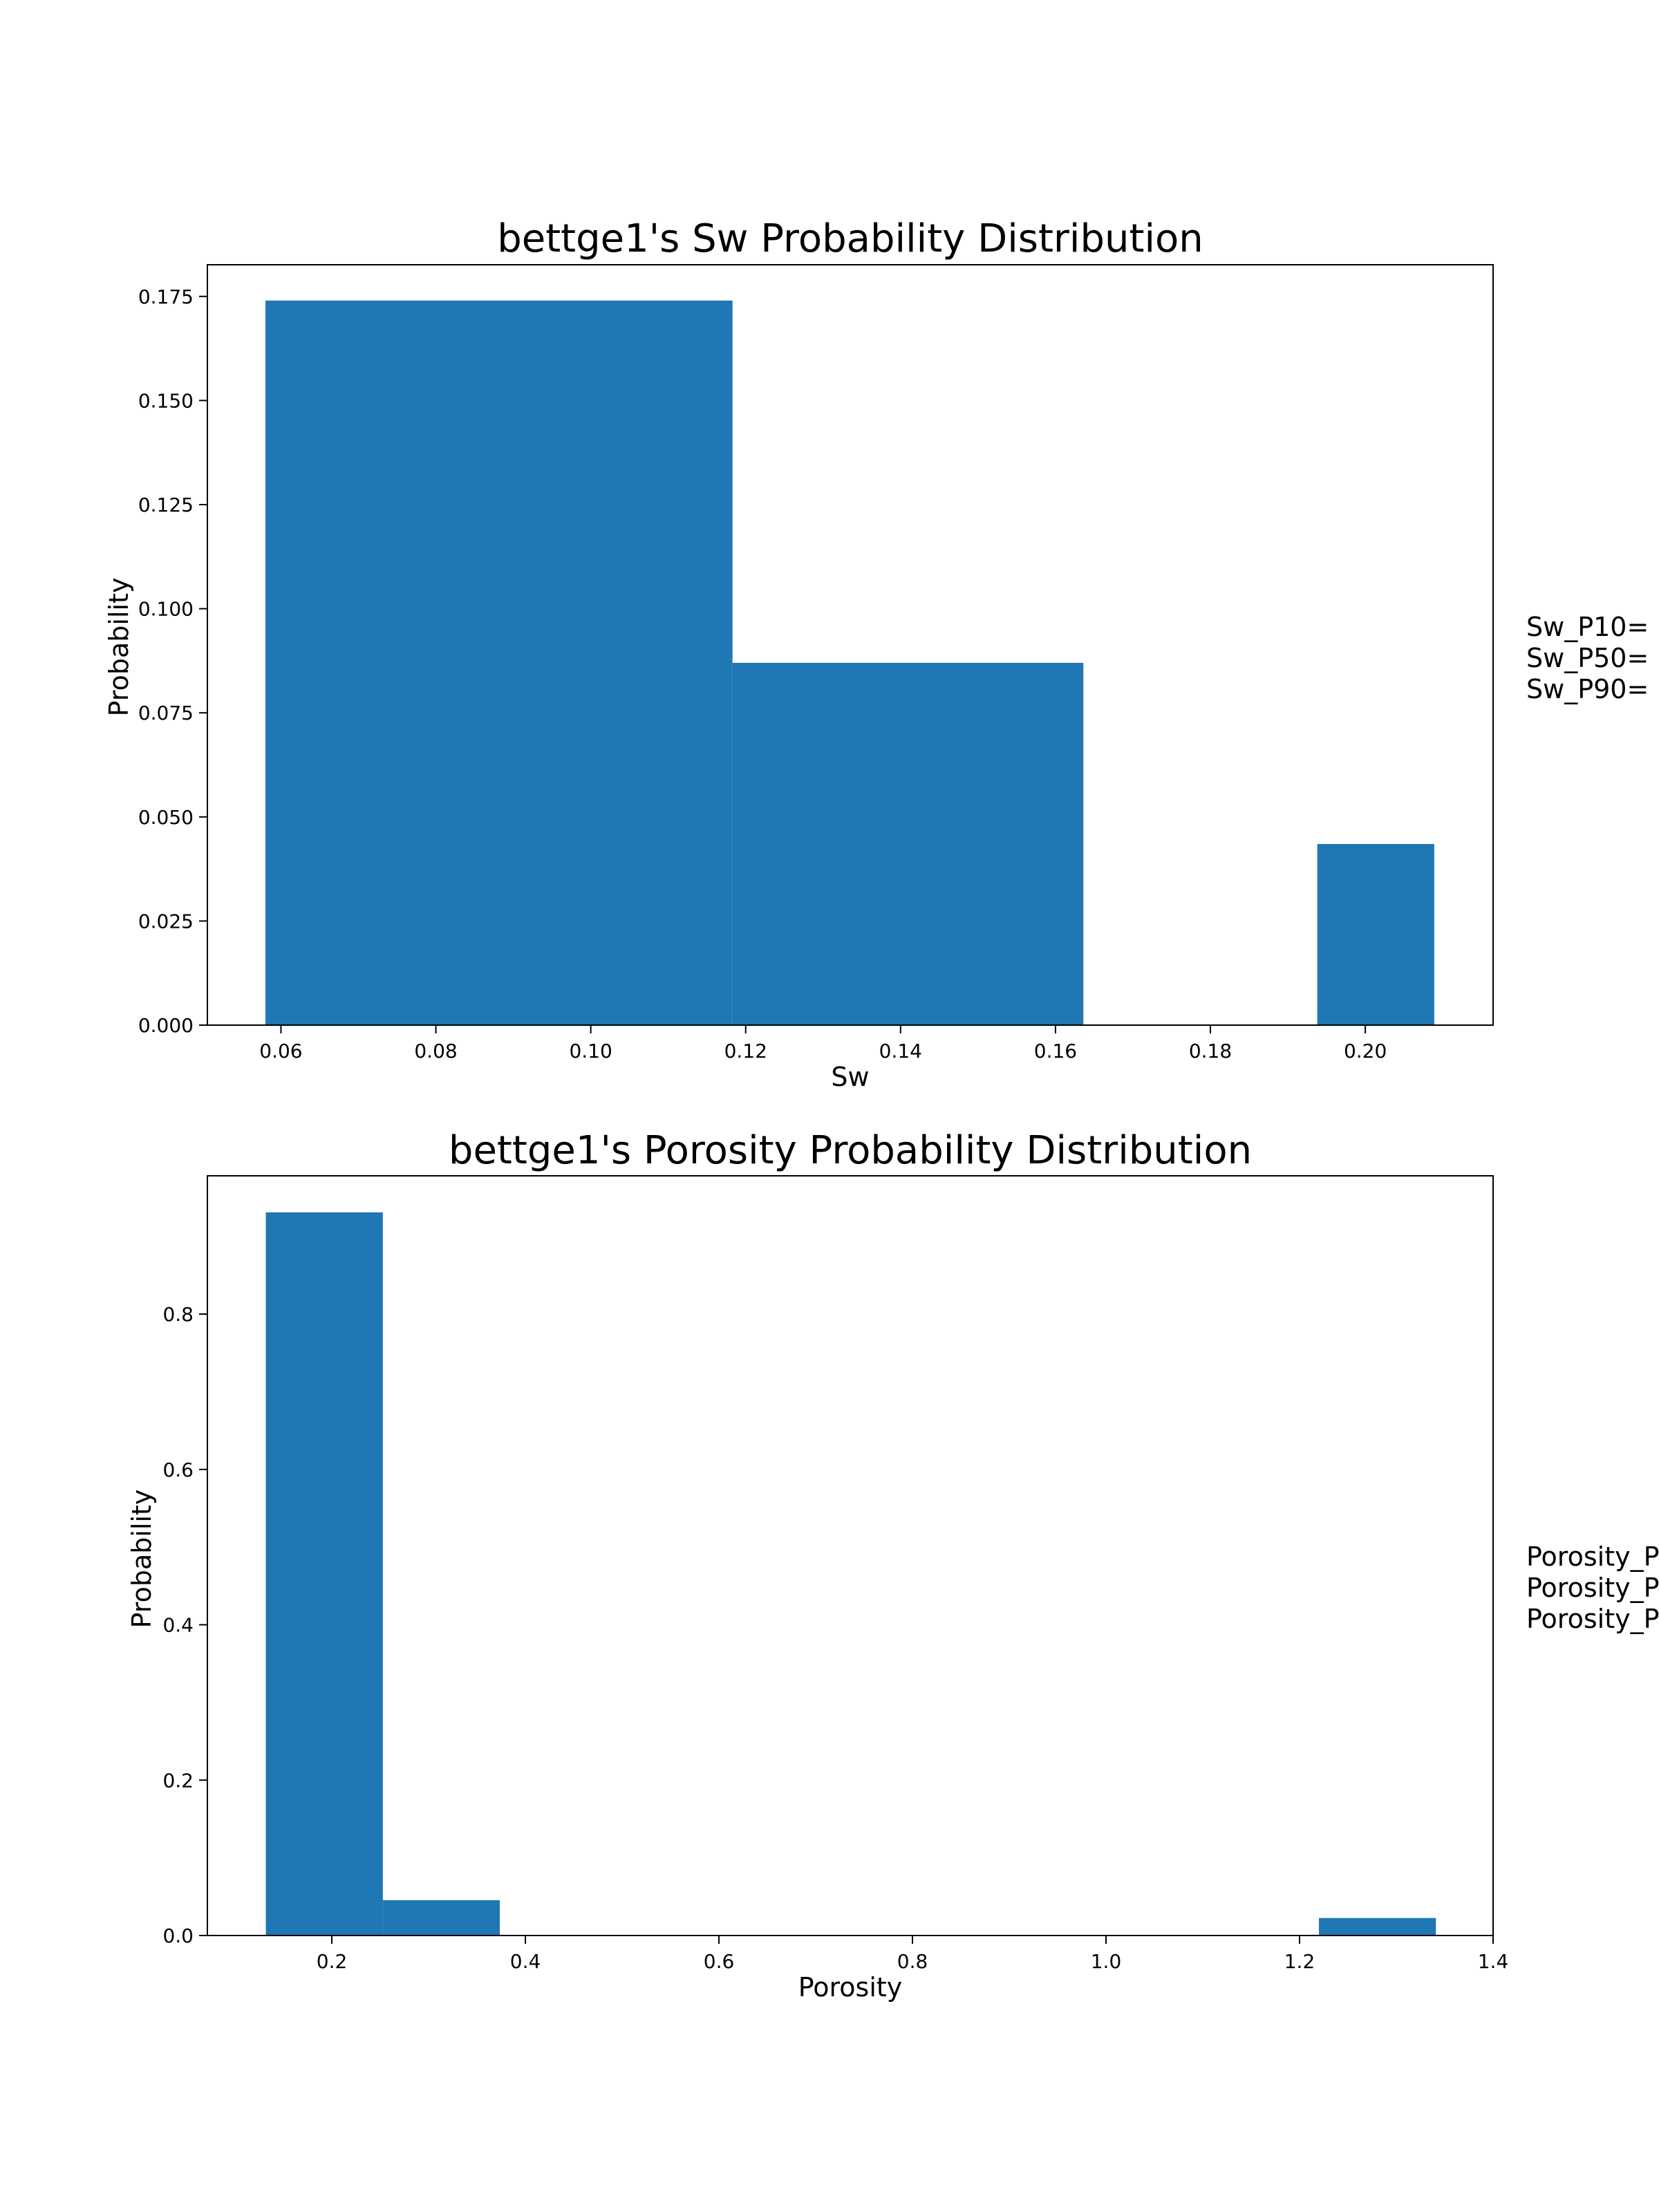 The width and height of the screenshot is (1659, 2212). Describe the element at coordinates (850, 1988) in the screenshot. I see `porosity-x-axis-label: Porosity` at that location.